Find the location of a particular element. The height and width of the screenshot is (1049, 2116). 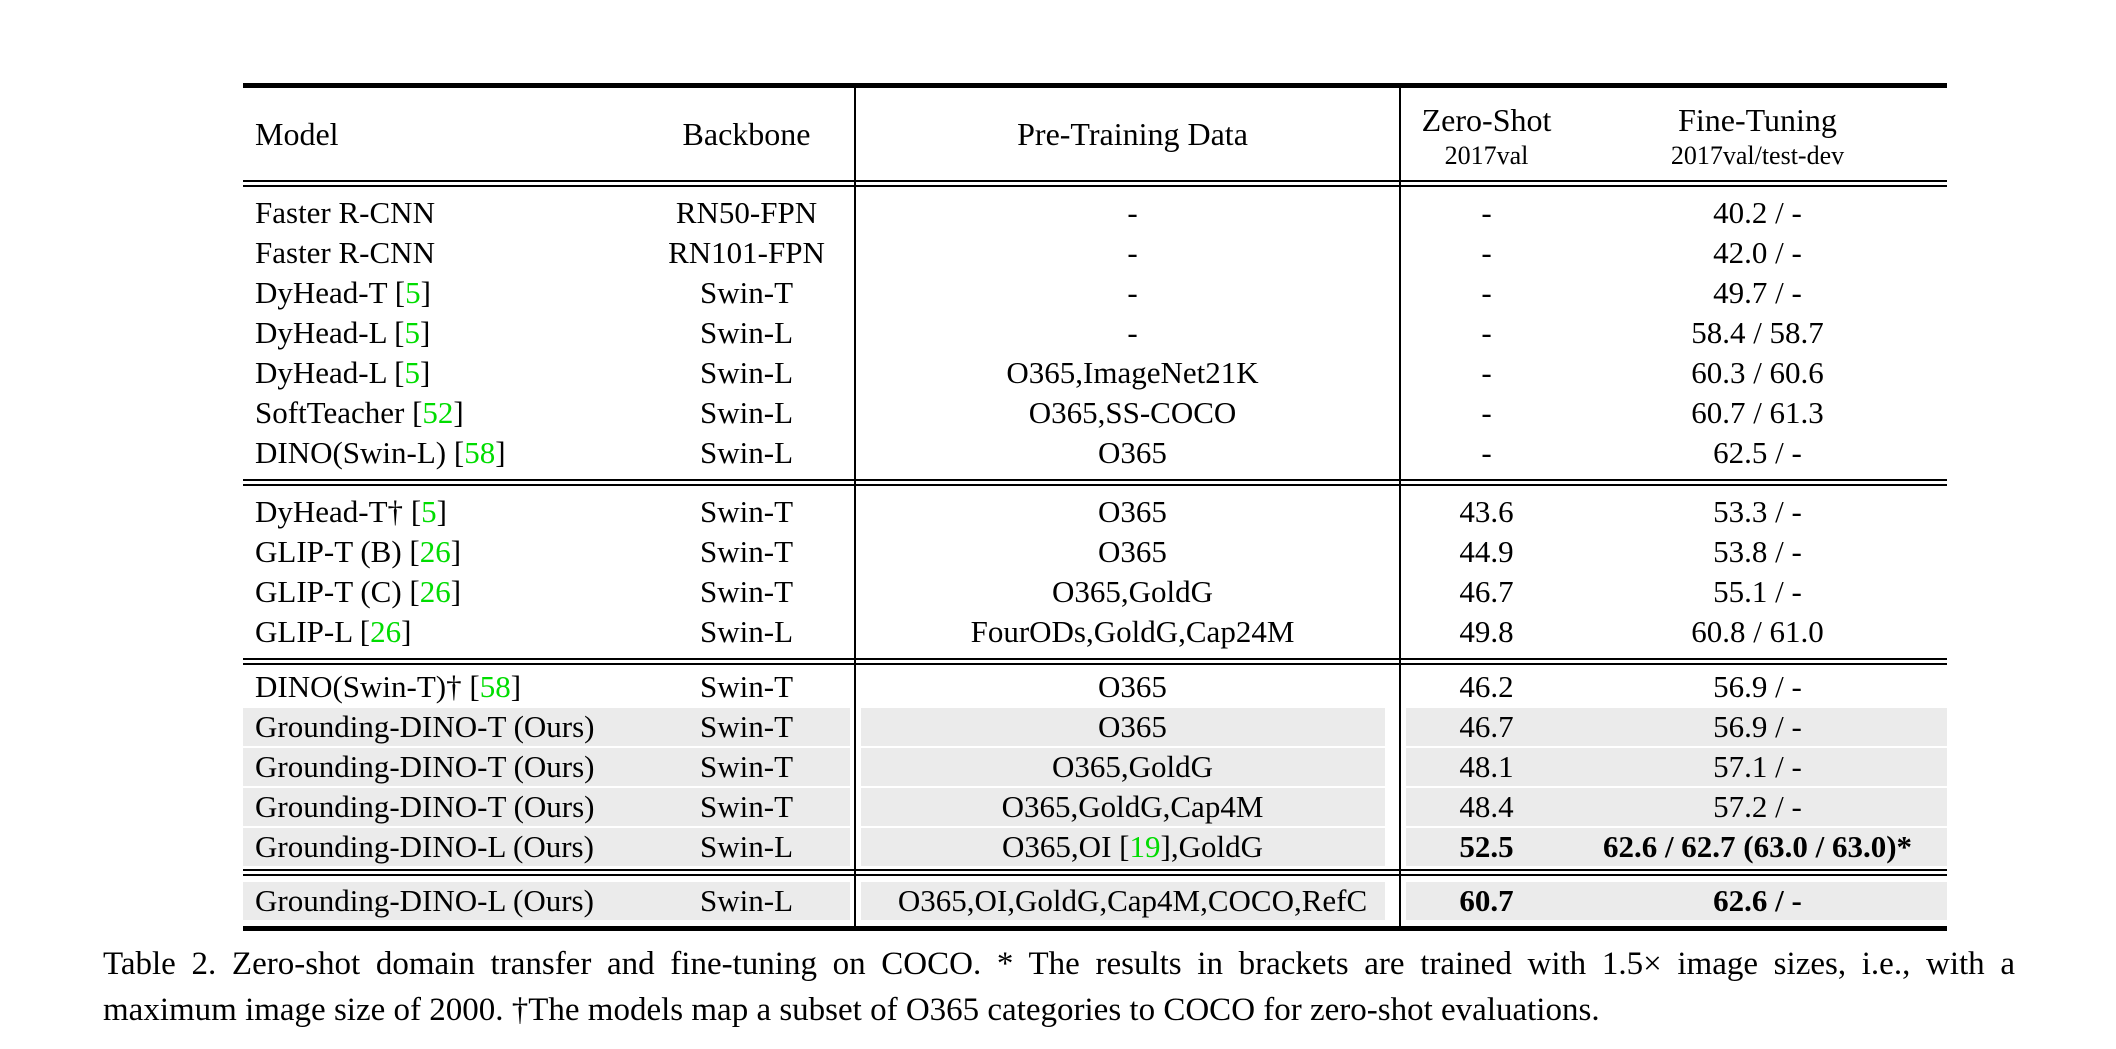

column-header-model: Model is located at coordinates (297, 134).